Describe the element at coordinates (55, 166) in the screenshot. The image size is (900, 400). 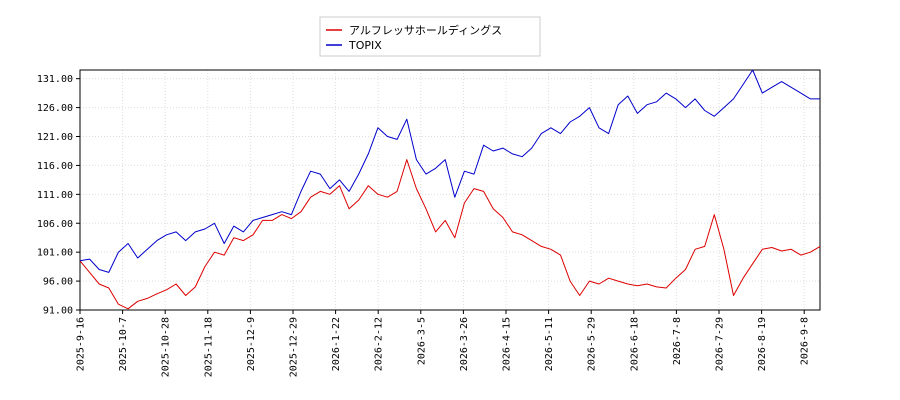
I see `y-tick-label: 116.00` at that location.